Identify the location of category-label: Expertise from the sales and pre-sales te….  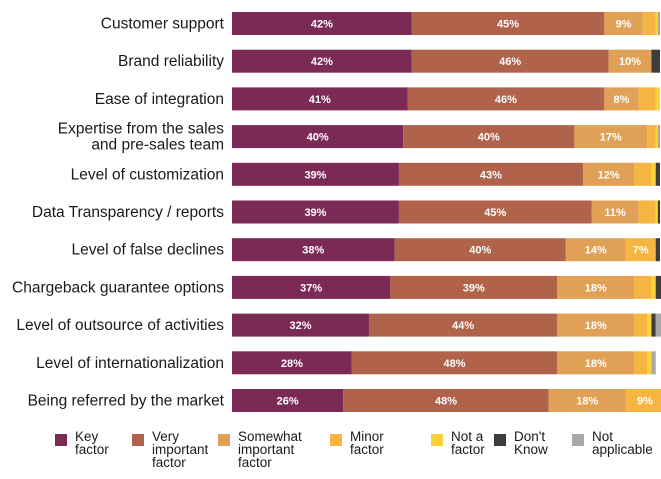
(141, 137).